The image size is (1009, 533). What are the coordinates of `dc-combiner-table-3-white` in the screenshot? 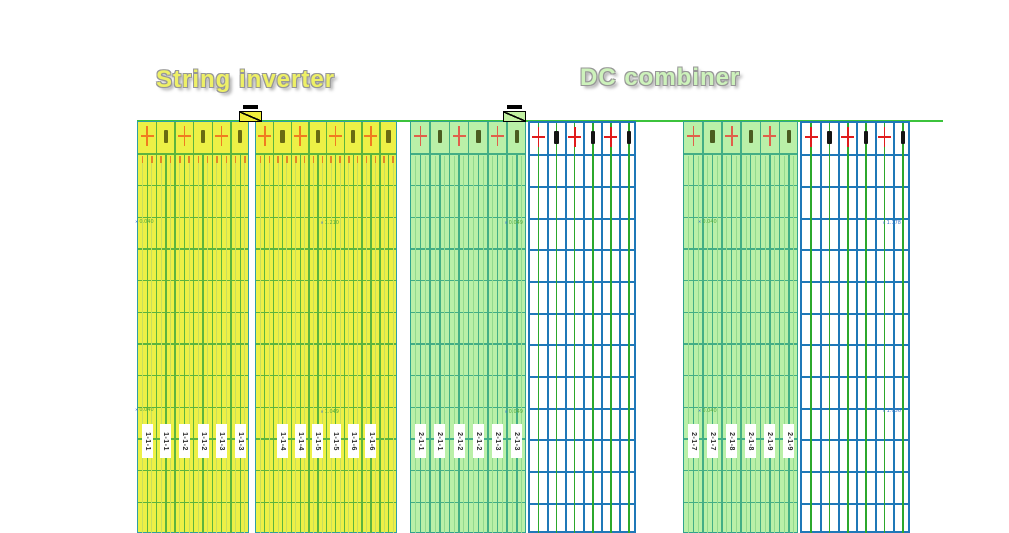 It's located at (855, 327).